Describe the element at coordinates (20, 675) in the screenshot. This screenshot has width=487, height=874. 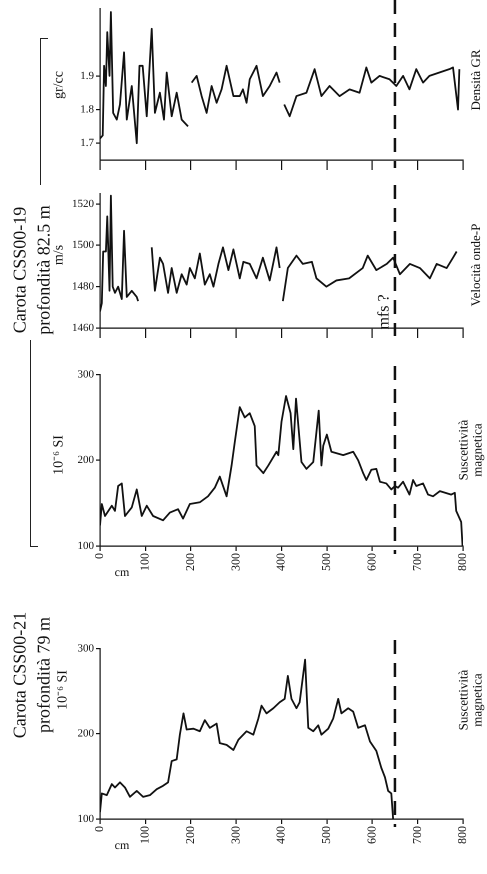
I see `text: Carota CSS00-21` at that location.